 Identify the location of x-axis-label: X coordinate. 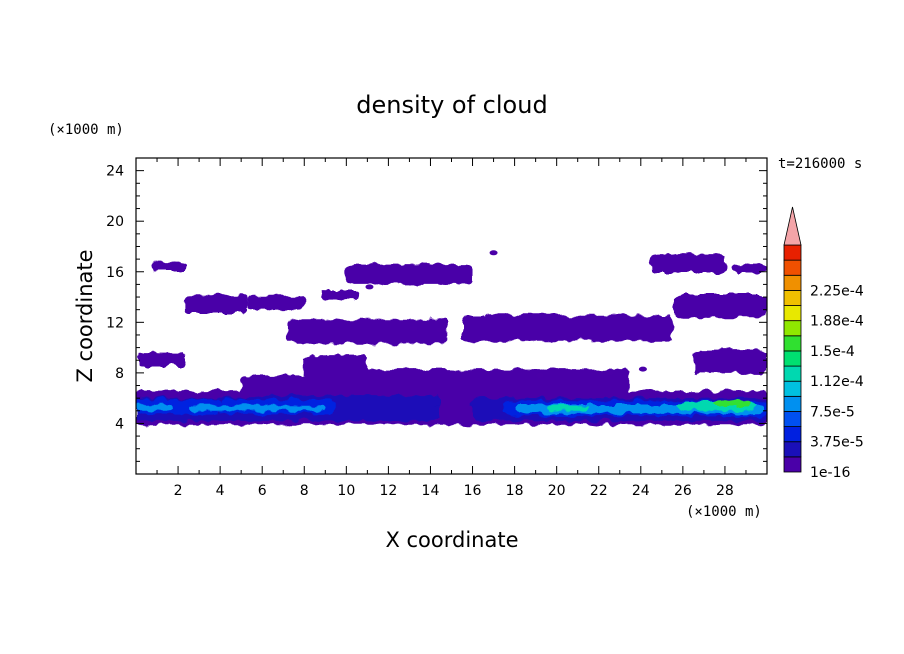
(451, 540).